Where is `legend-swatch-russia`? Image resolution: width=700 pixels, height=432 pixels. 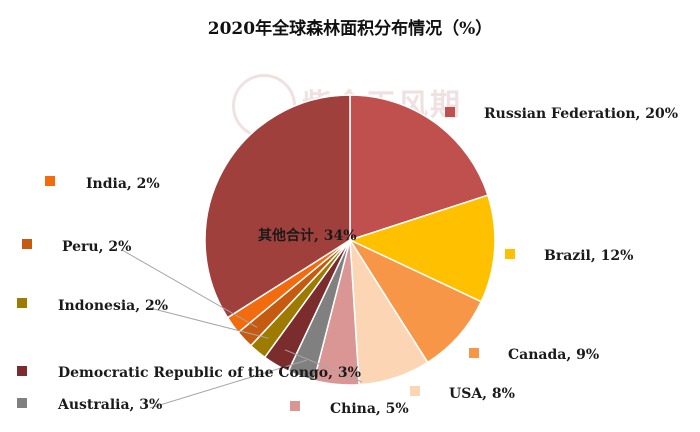 legend-swatch-russia is located at coordinates (450, 112).